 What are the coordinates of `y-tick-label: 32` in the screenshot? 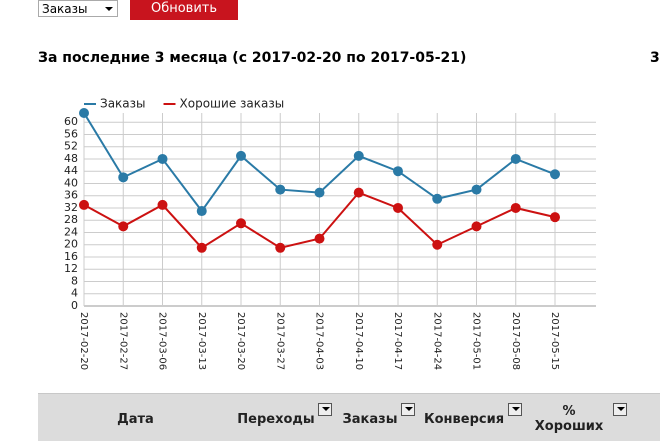 It's located at (71, 207).